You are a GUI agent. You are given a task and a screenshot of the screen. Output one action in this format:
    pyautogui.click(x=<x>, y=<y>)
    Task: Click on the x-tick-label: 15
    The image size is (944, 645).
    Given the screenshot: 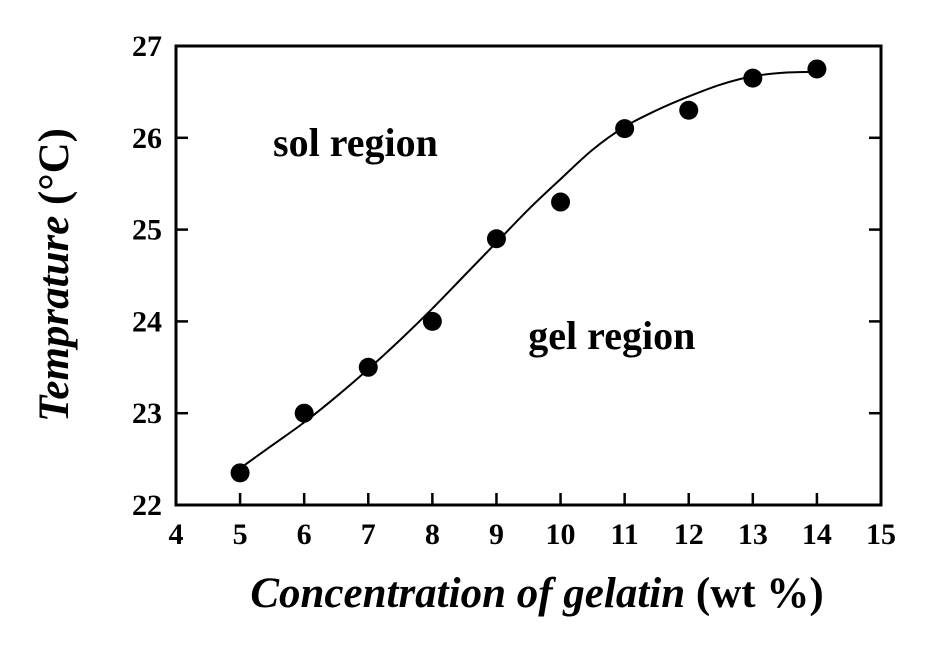 What is the action you would take?
    pyautogui.click(x=881, y=534)
    